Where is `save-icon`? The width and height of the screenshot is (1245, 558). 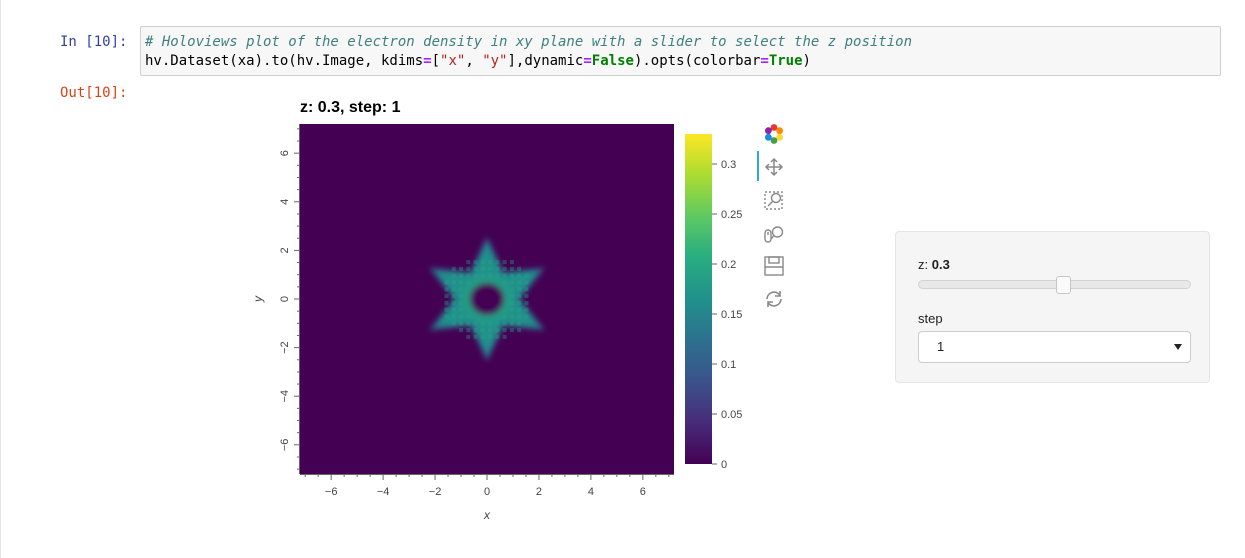 save-icon is located at coordinates (774, 266).